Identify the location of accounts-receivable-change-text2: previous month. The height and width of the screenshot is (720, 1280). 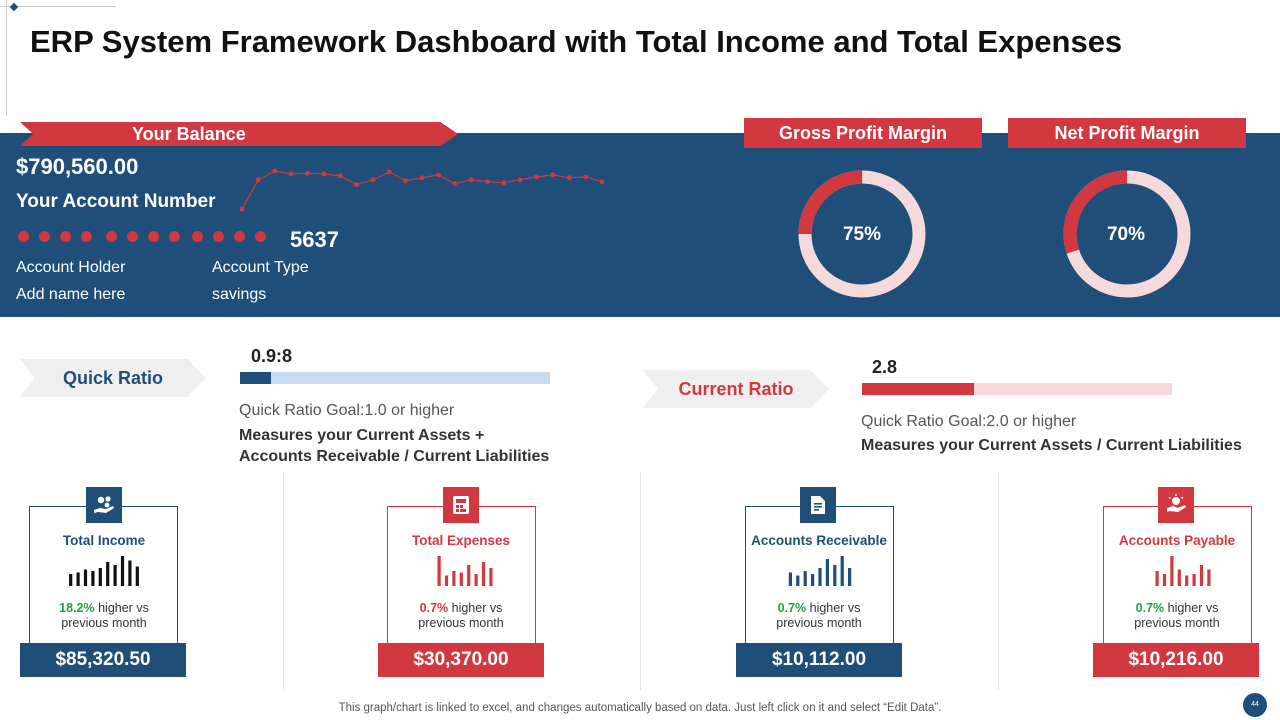
(819, 623).